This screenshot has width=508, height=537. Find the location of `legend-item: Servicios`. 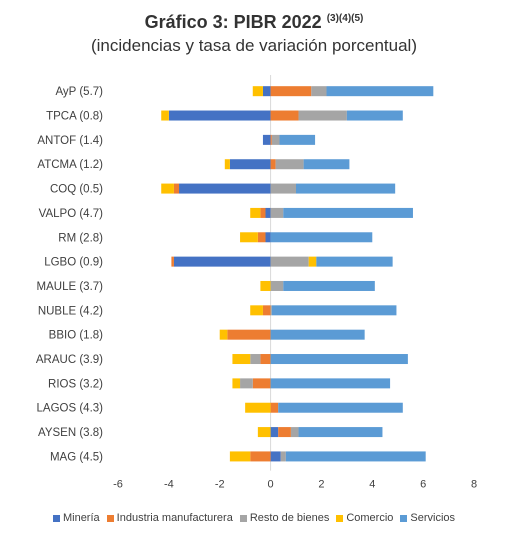

legend-item: Servicios is located at coordinates (427, 518).